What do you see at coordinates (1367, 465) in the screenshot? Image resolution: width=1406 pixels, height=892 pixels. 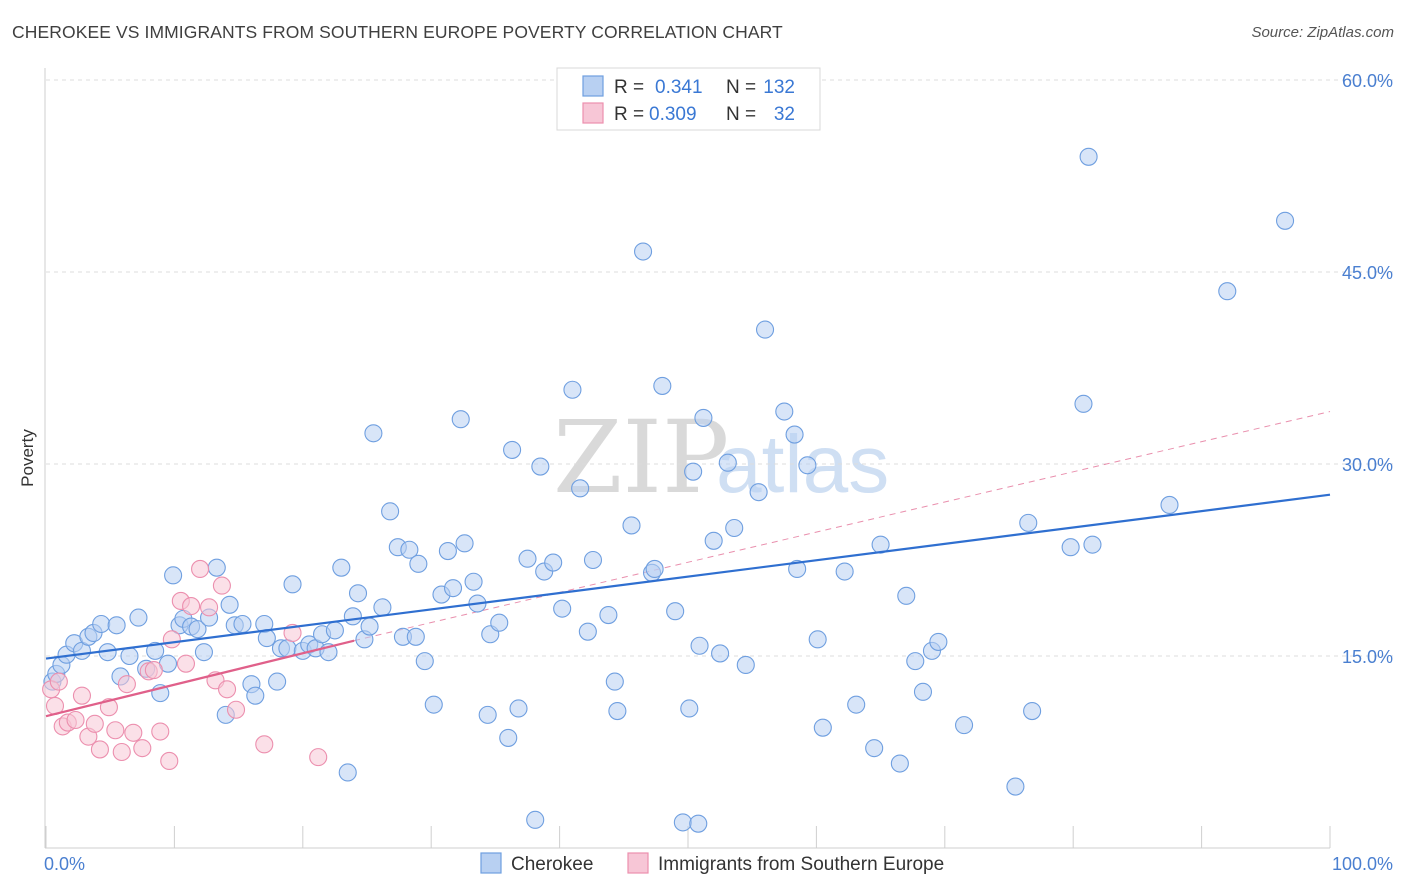 I see `y-tick-label-1: 30.0%` at bounding box center [1367, 465].